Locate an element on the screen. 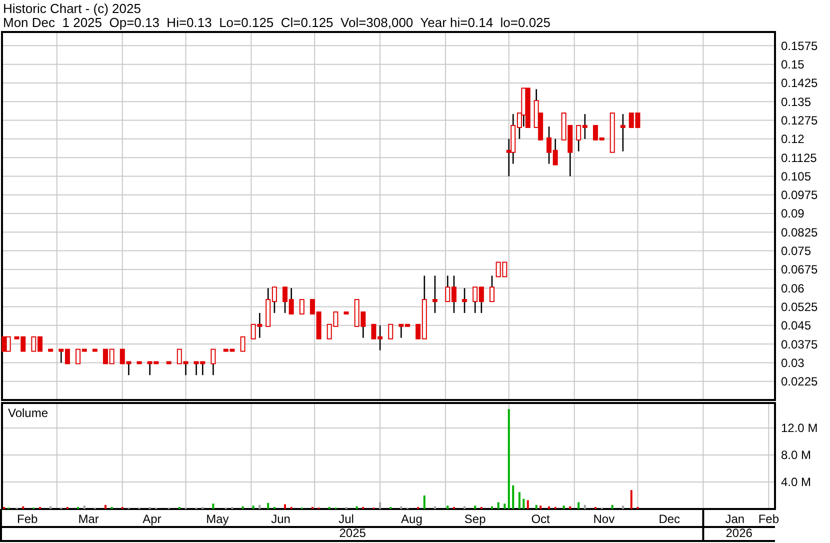 The image size is (830, 543). text: 2026 is located at coordinates (739, 533).